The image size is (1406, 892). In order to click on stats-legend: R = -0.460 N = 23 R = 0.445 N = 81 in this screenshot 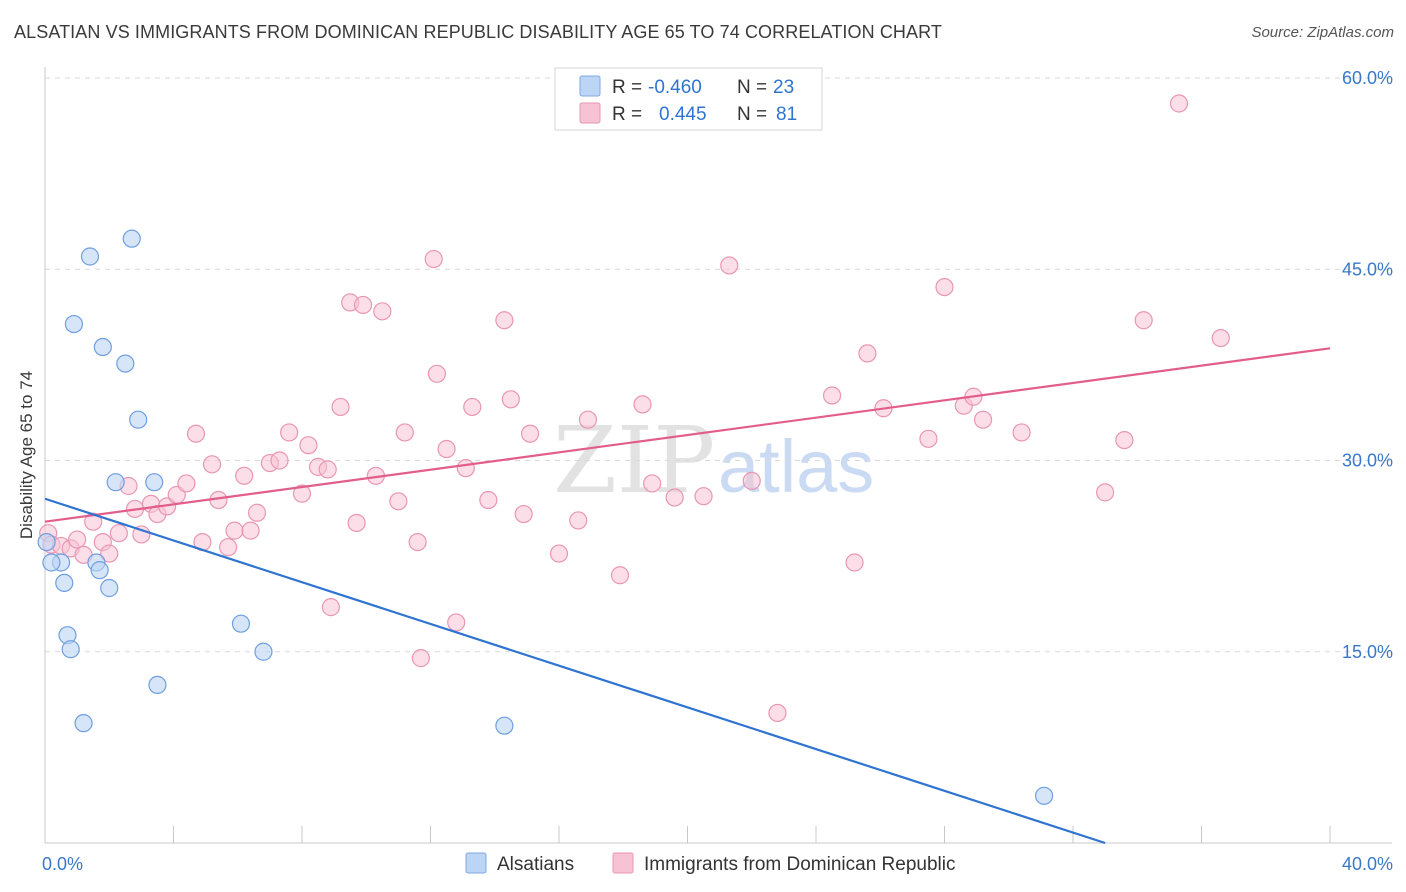, I will do `click(688, 99)`.